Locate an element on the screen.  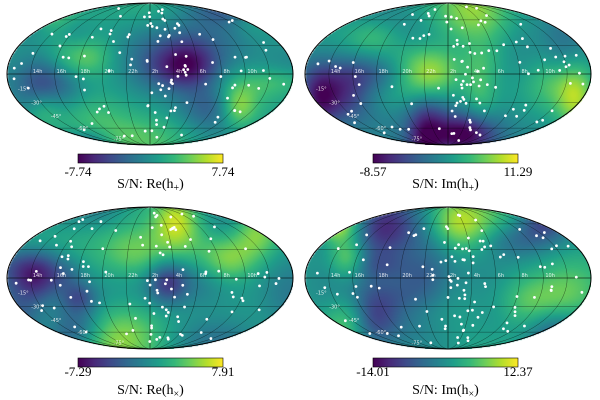
dec-label: -45° is located at coordinates (56, 321).